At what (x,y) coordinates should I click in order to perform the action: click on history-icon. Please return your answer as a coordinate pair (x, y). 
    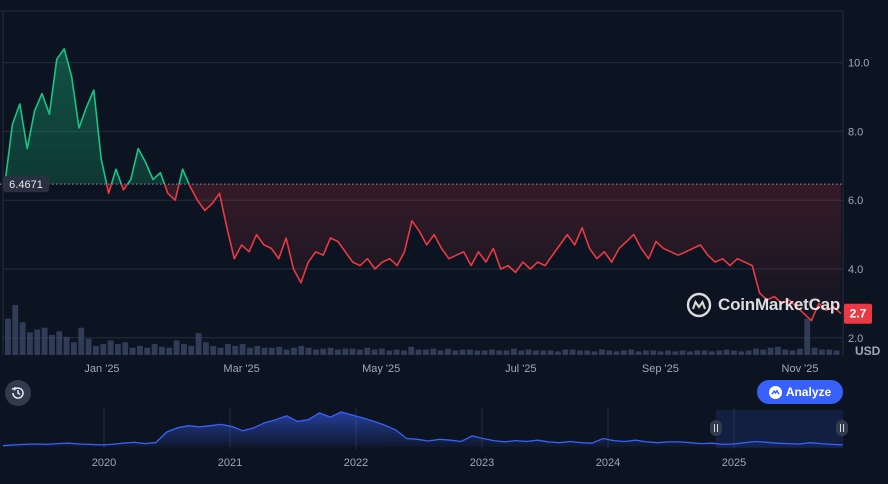
    Looking at the image, I should click on (17, 392).